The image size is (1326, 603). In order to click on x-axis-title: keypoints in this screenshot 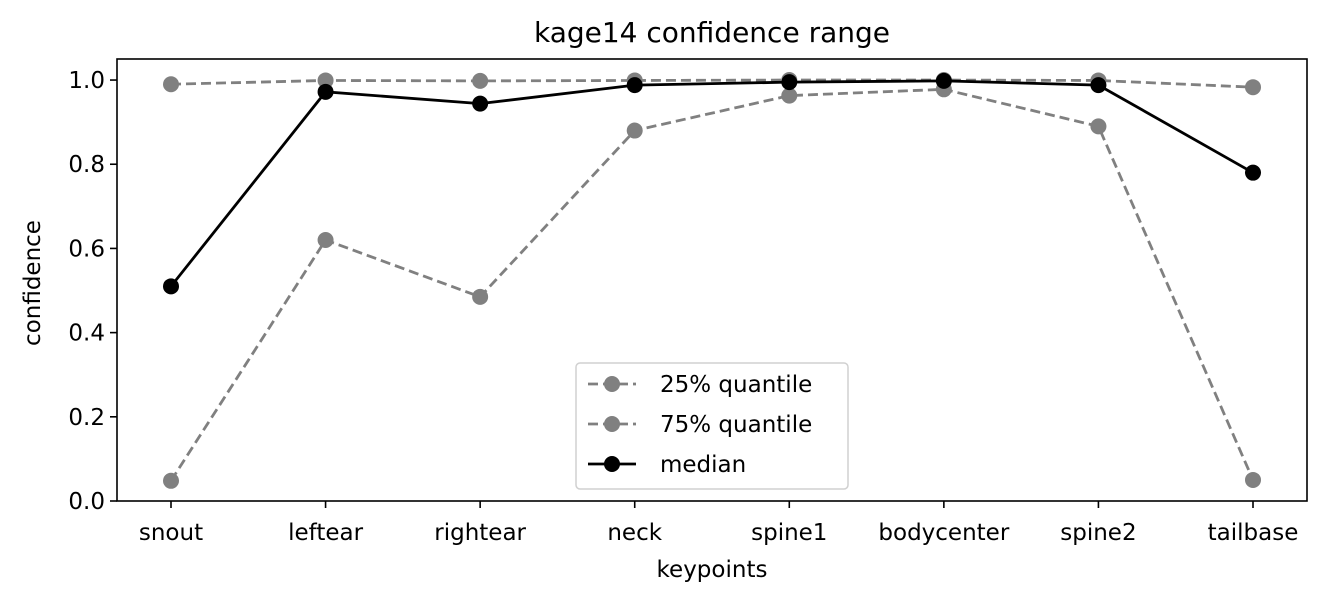, I will do `click(712, 570)`.